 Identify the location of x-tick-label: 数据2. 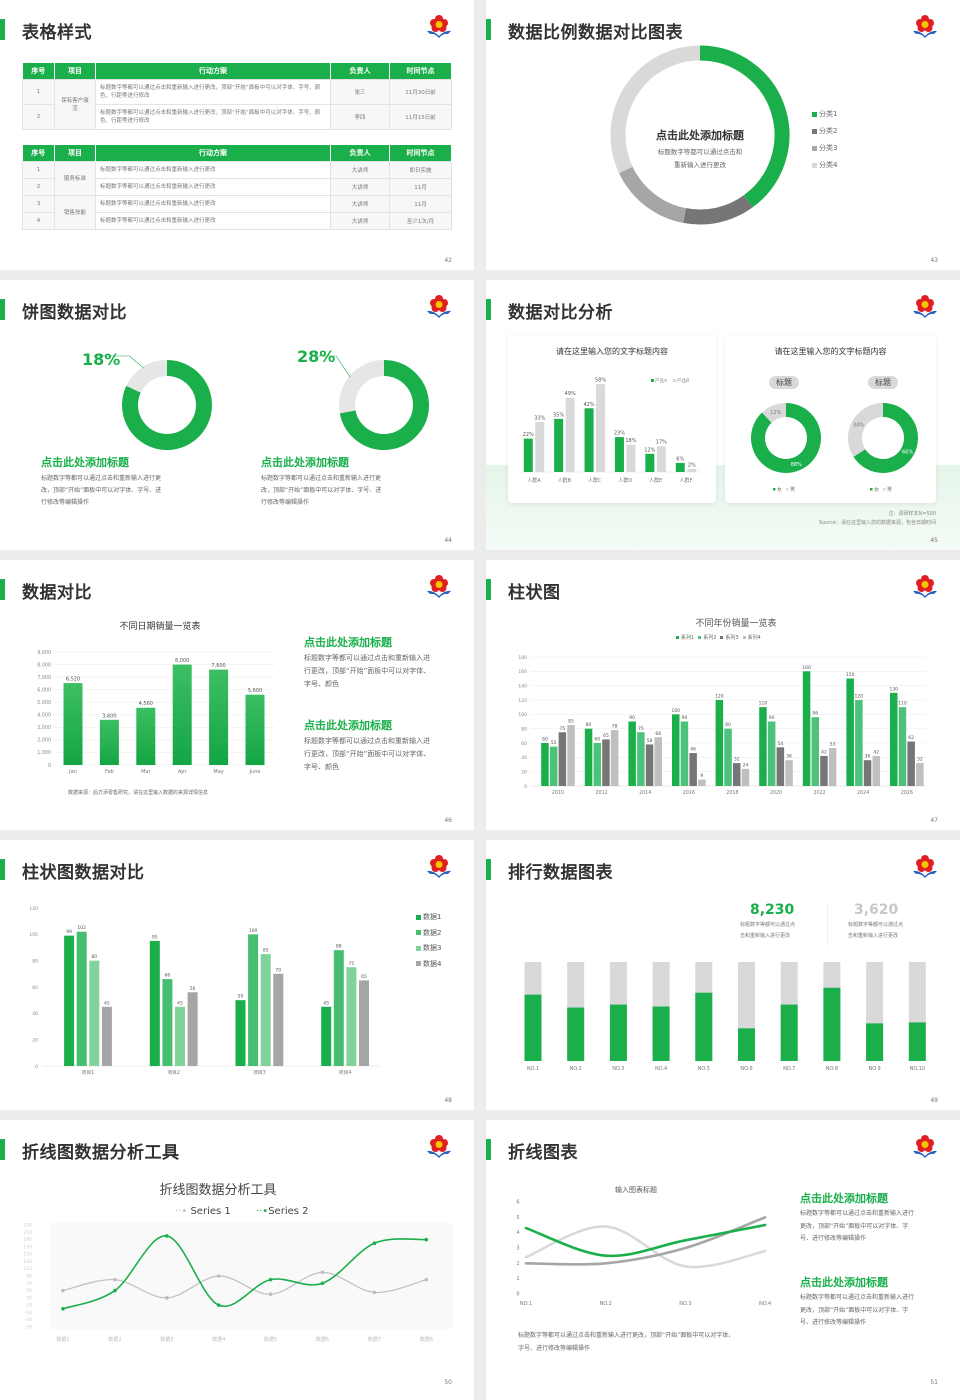
(114, 1339).